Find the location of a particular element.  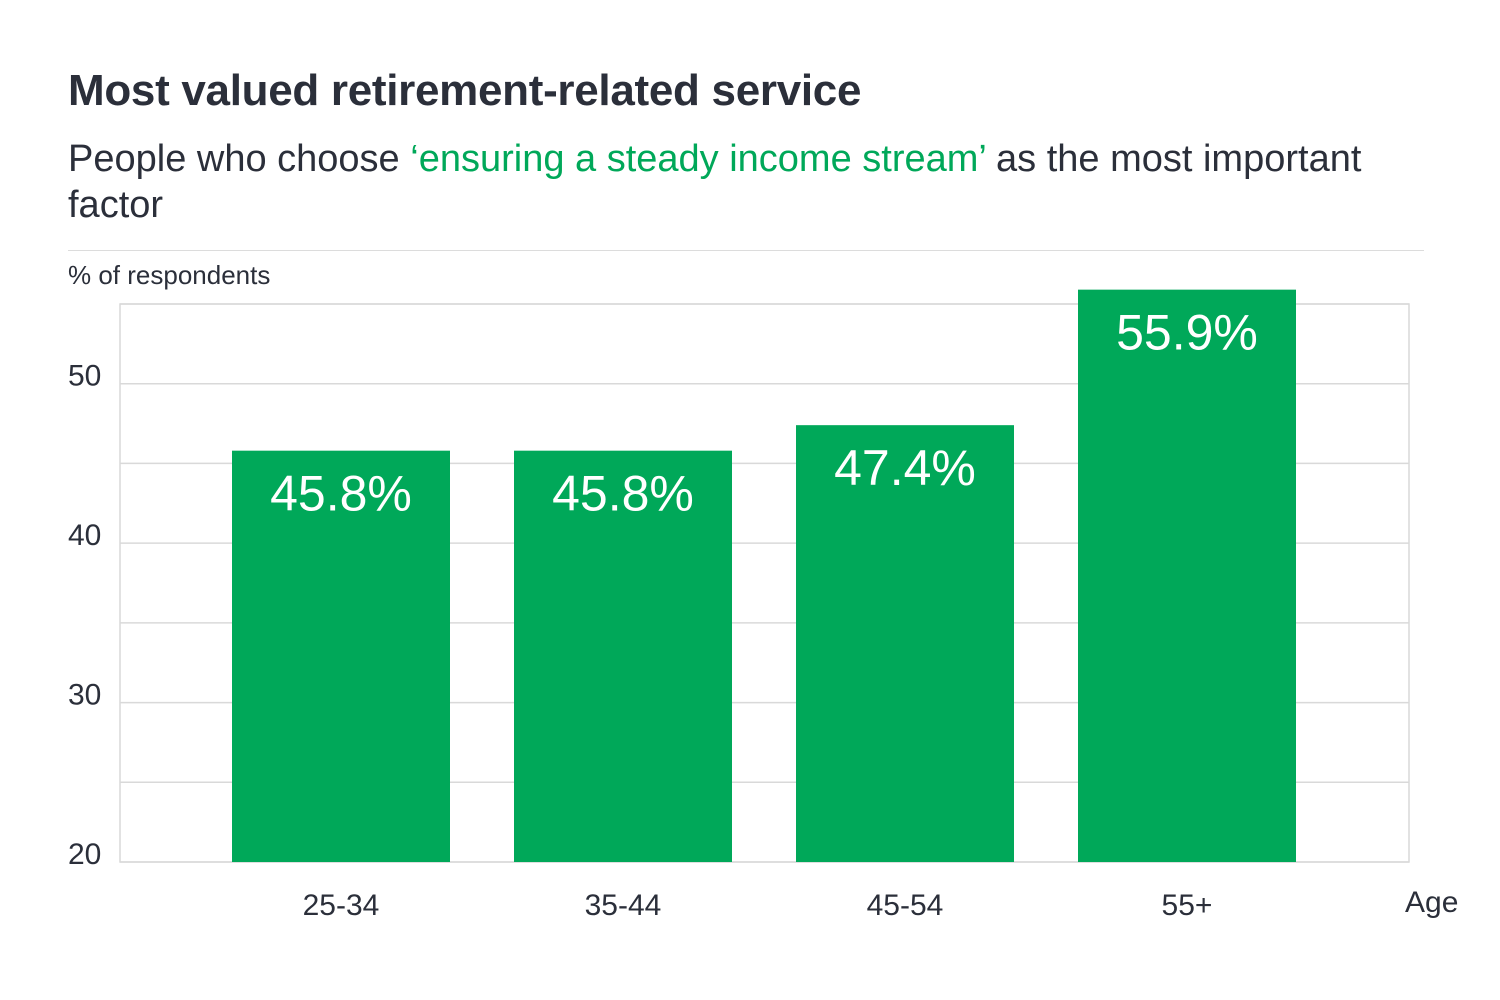

x-tick-labels: 25-34 35-44 45-54 55+ is located at coordinates (758, 905).